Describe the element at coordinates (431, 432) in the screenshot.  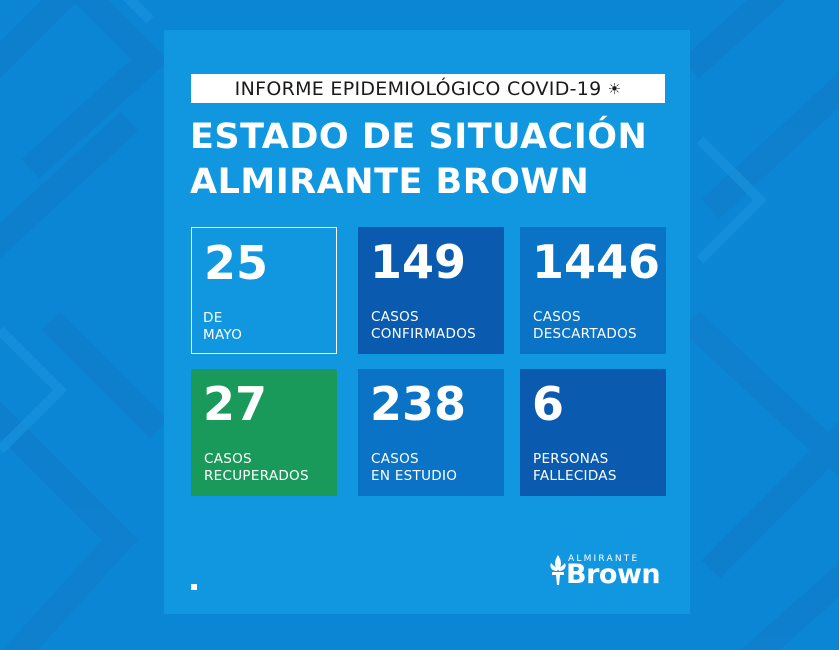
I see `card-under-study: 238 CASOS EN ESTUDIO` at that location.